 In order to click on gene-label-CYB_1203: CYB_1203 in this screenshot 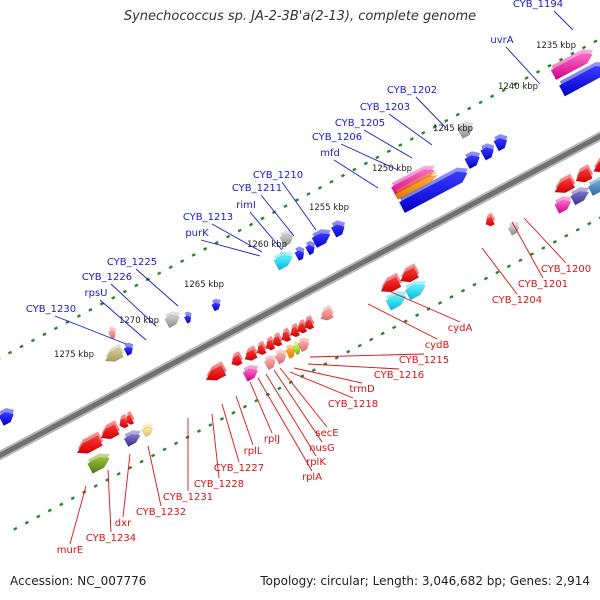, I will do `click(385, 107)`.